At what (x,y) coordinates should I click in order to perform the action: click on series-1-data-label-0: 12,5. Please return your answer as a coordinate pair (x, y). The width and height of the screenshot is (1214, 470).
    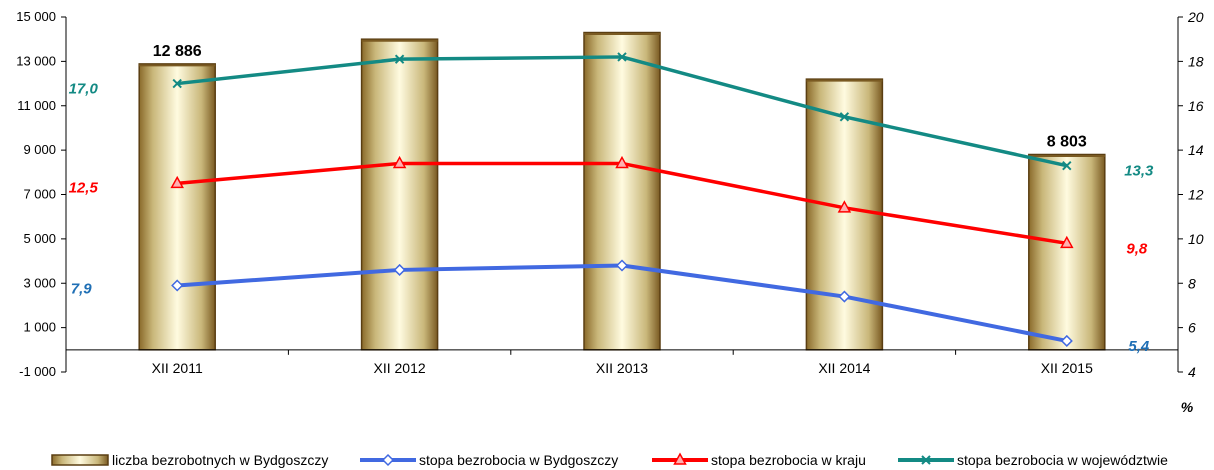
    Looking at the image, I should click on (84, 187).